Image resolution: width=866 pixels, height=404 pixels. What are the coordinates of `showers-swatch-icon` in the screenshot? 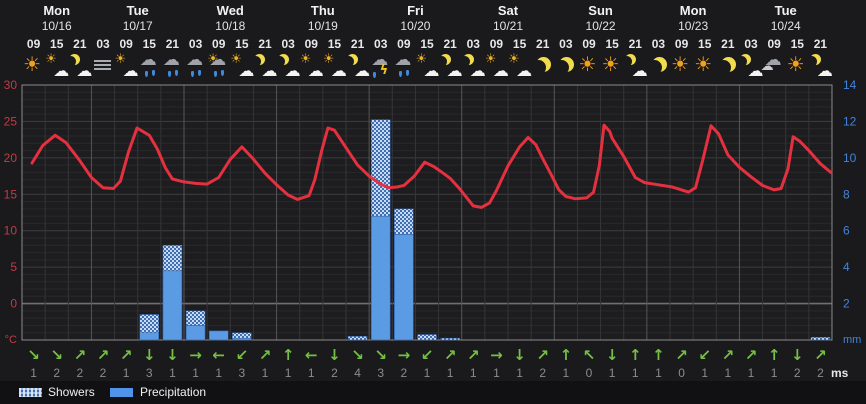 It's located at (30, 392).